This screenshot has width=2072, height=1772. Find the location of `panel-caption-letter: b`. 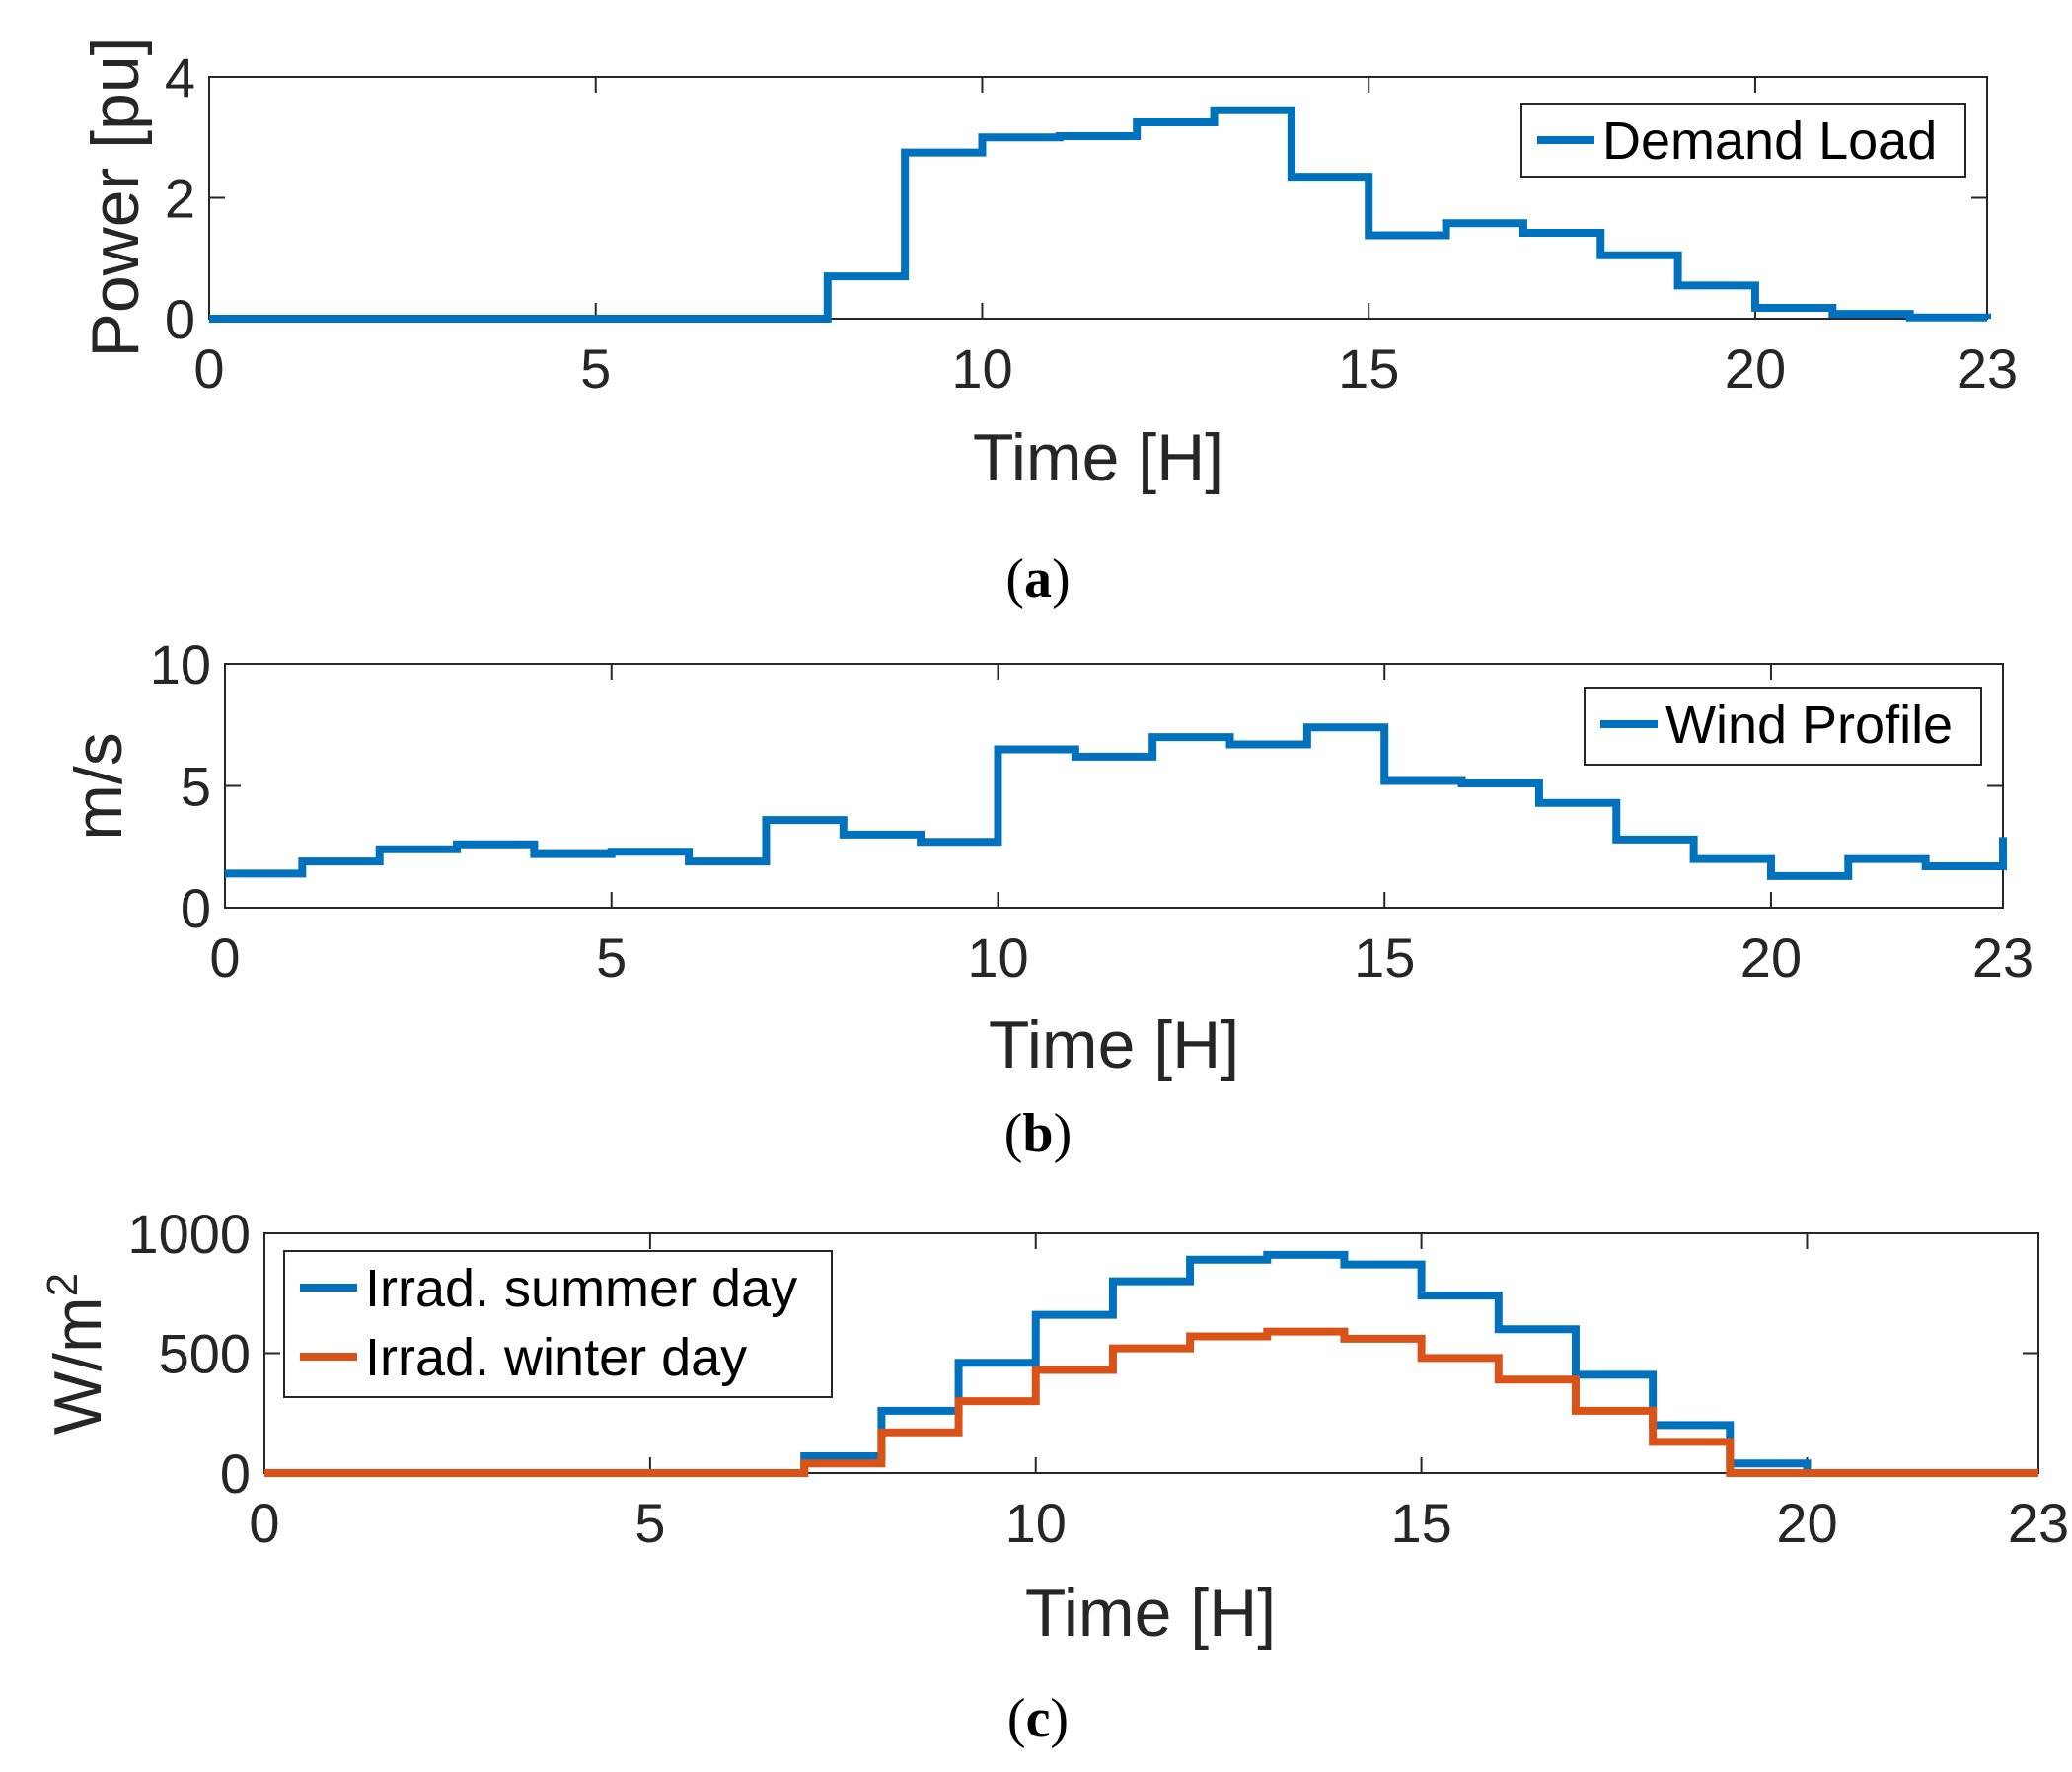

panel-caption-letter: b is located at coordinates (1038, 1133).